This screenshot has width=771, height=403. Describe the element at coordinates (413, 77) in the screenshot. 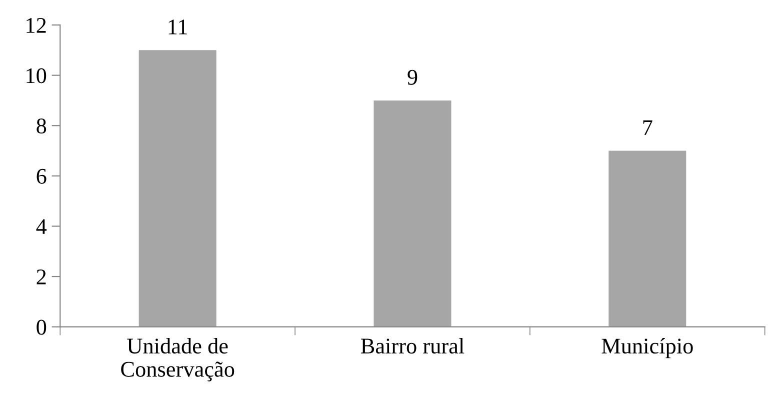

I see `data-label: 9` at that location.